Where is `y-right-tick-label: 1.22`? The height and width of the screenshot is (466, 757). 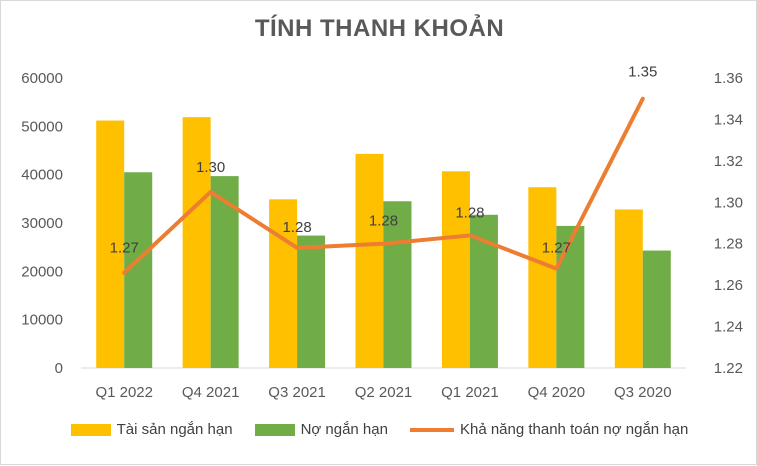
y-right-tick-label: 1.22 is located at coordinates (728, 368).